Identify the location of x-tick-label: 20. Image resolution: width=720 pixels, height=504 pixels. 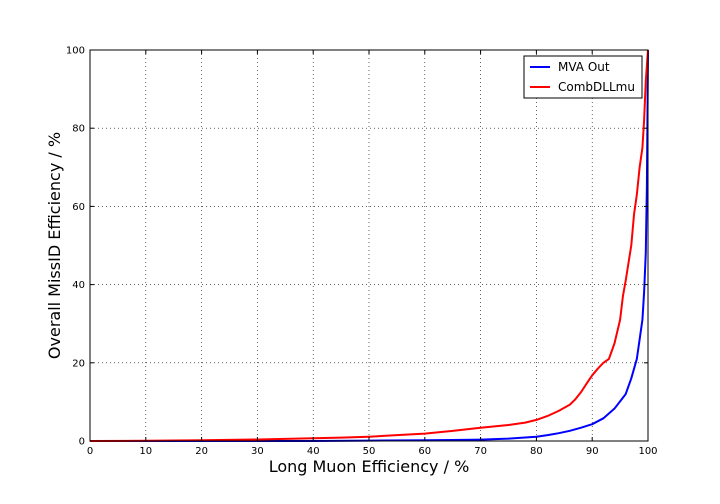
(201, 451).